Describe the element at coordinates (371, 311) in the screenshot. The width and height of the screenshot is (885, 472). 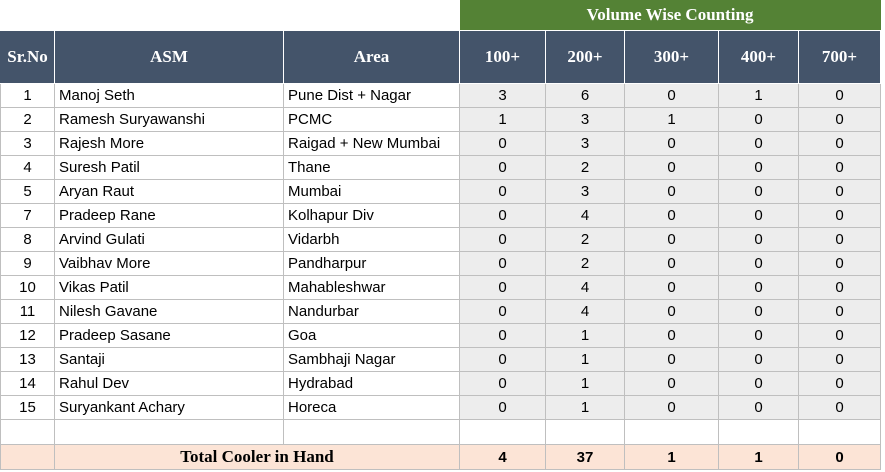
I see `cell-area: Nandurbar` at that location.